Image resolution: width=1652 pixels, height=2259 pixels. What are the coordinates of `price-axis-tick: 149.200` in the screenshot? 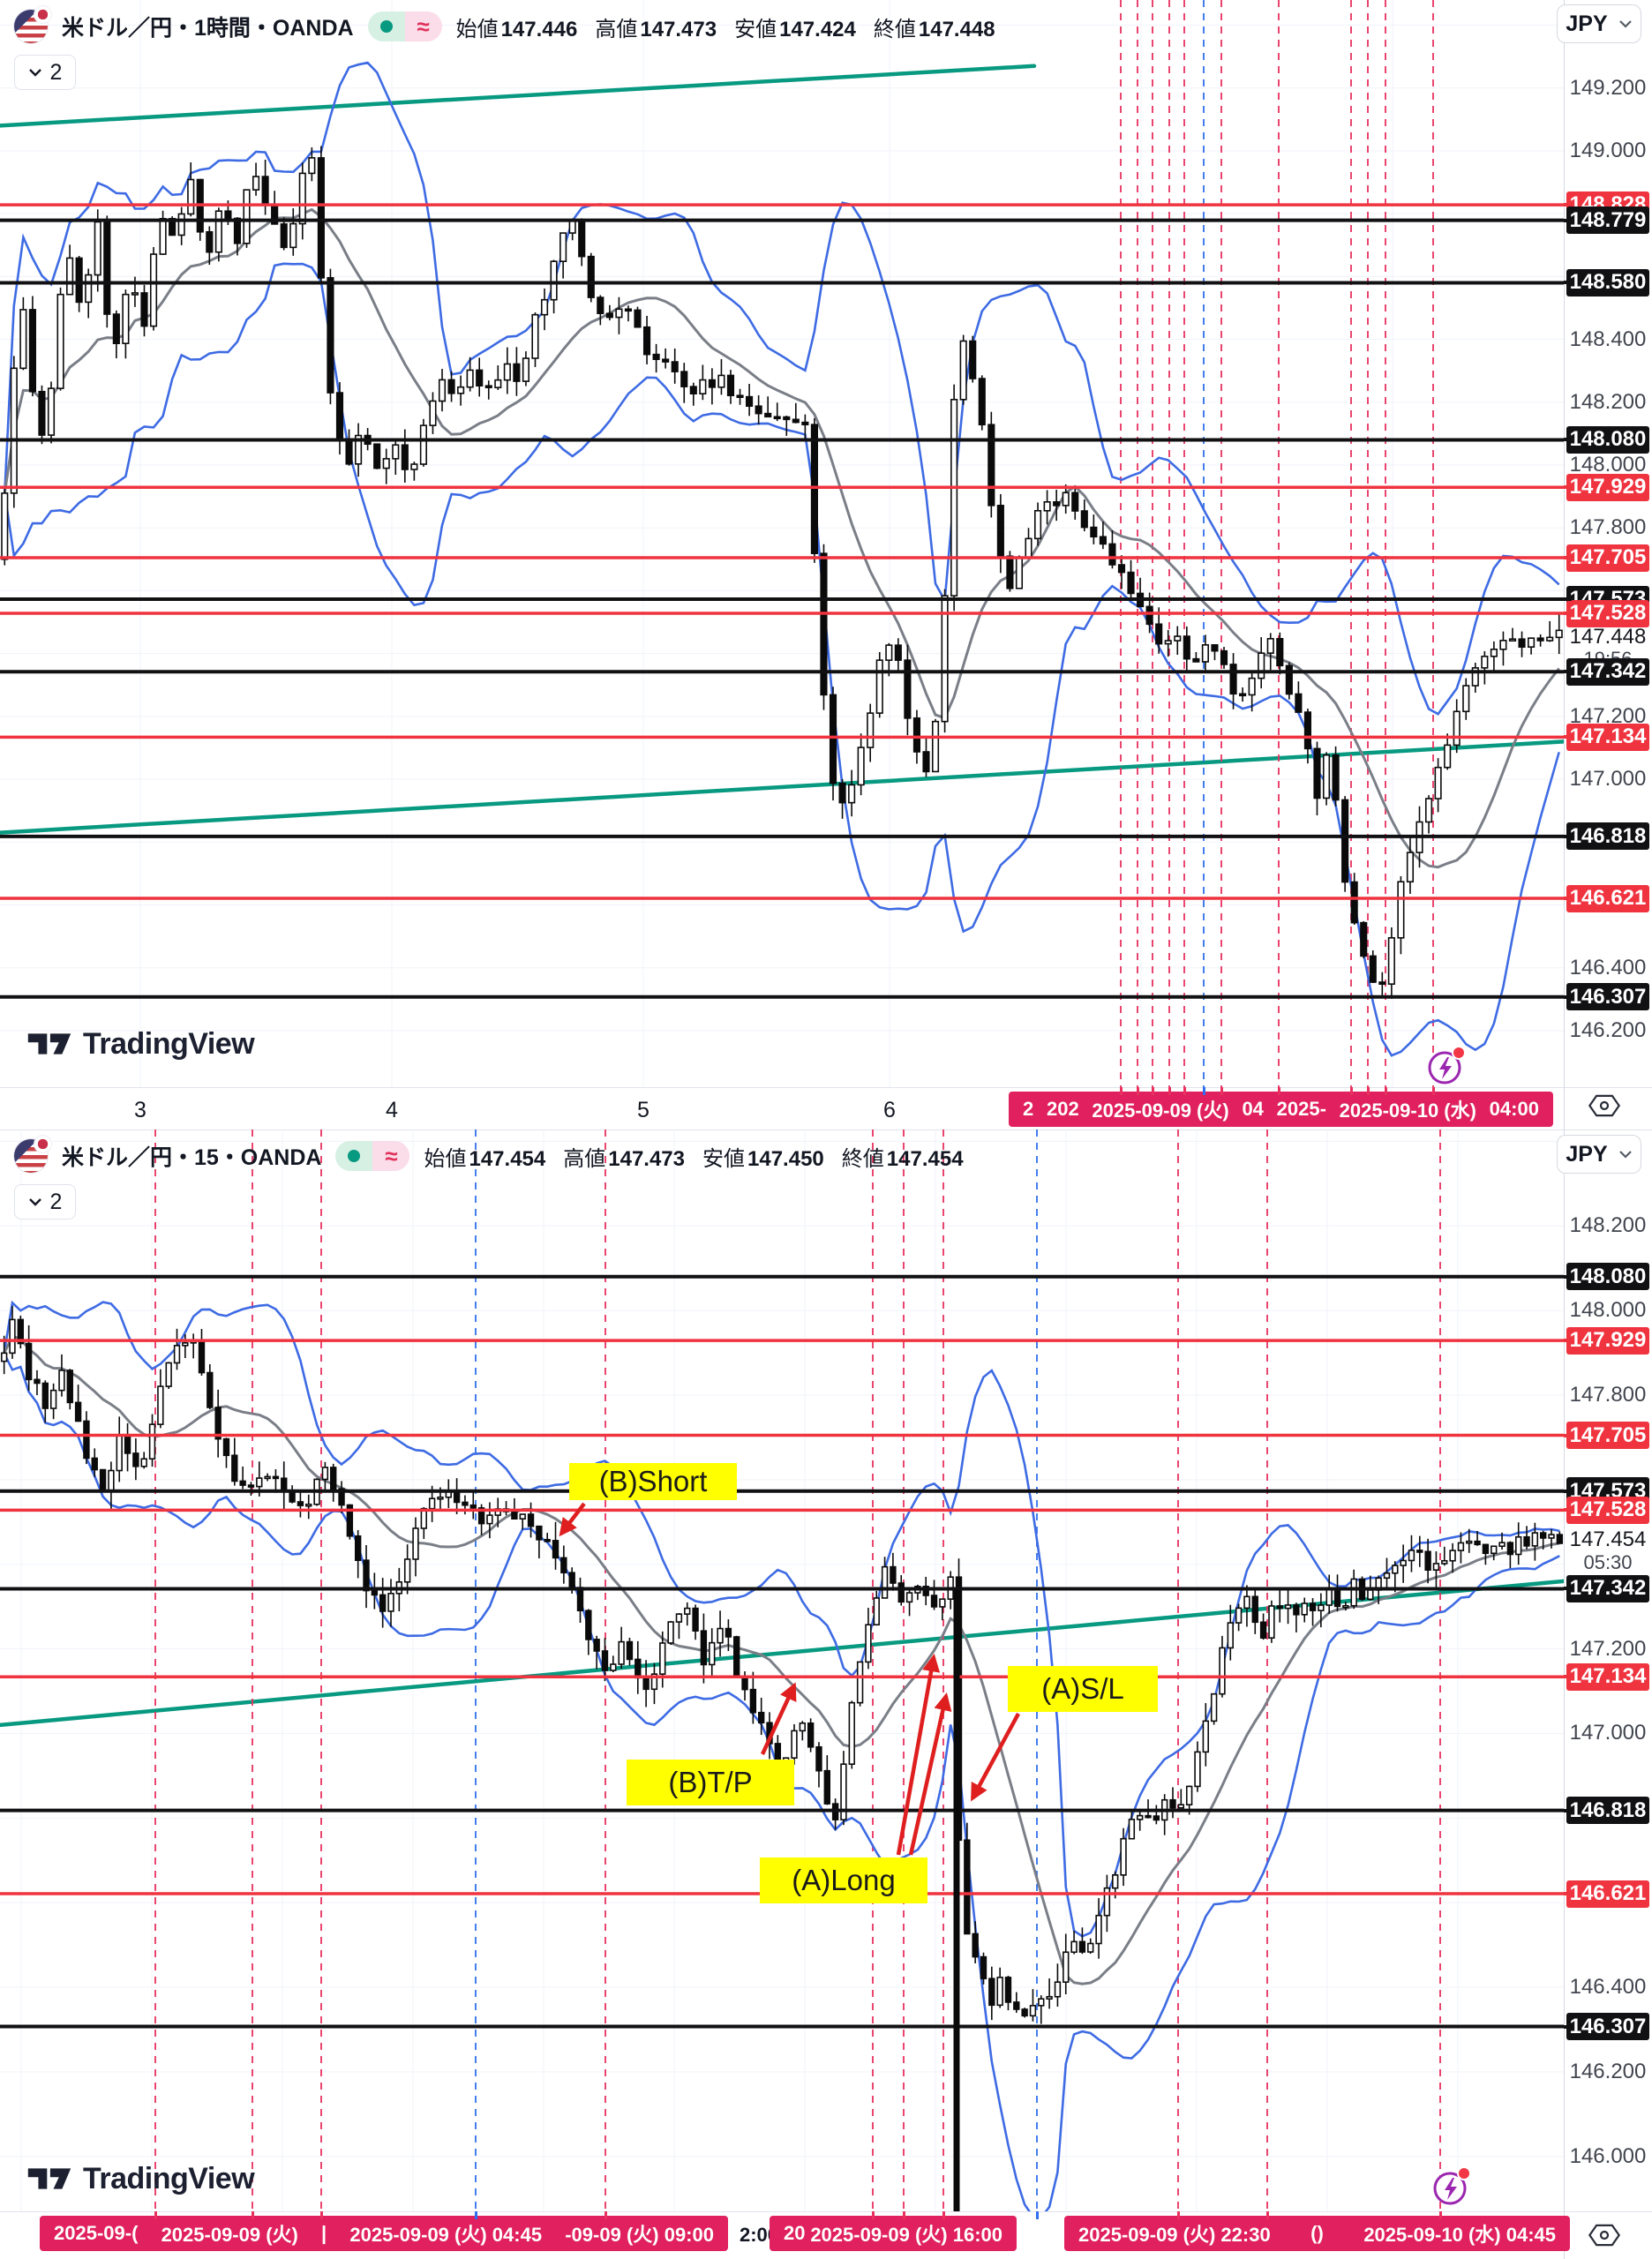 It's located at (1608, 87).